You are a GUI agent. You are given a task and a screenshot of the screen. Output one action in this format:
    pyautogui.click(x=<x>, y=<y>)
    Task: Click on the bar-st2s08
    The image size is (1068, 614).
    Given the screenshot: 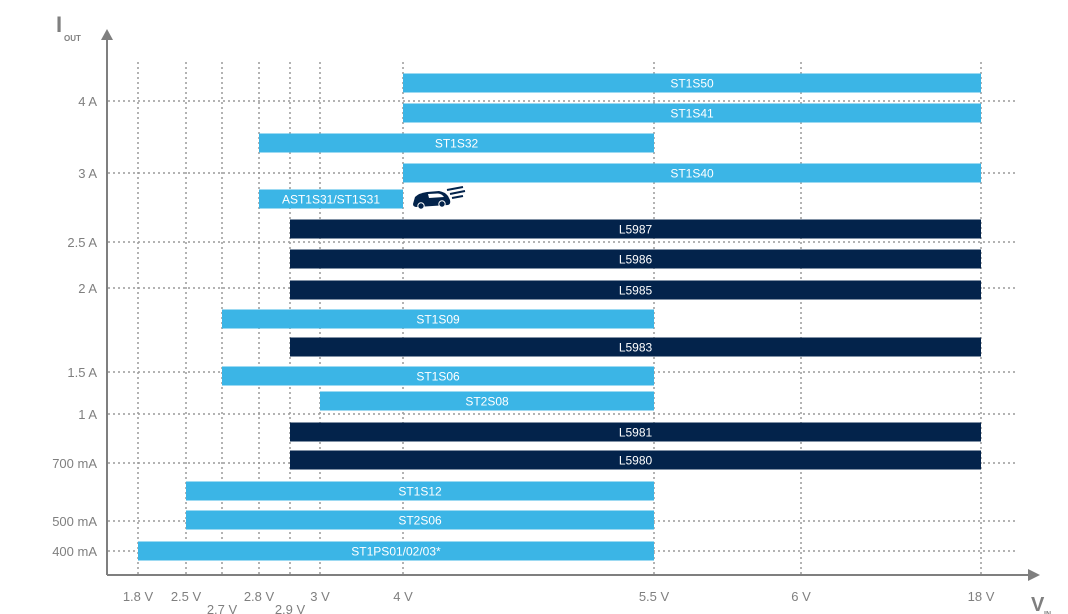 What is the action you would take?
    pyautogui.click(x=487, y=401)
    